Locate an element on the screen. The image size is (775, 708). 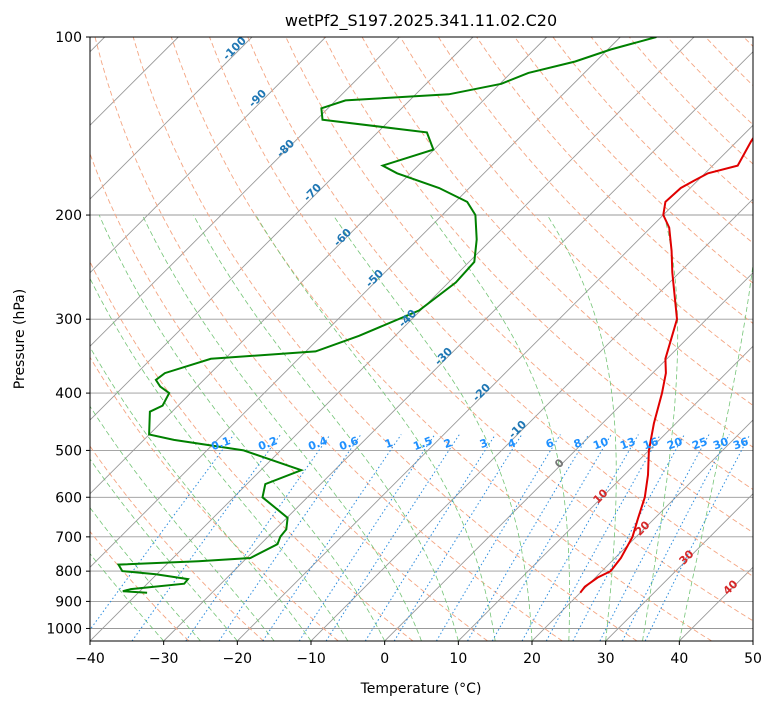
mixing-ratio-label: 13 is located at coordinates (627, 443).